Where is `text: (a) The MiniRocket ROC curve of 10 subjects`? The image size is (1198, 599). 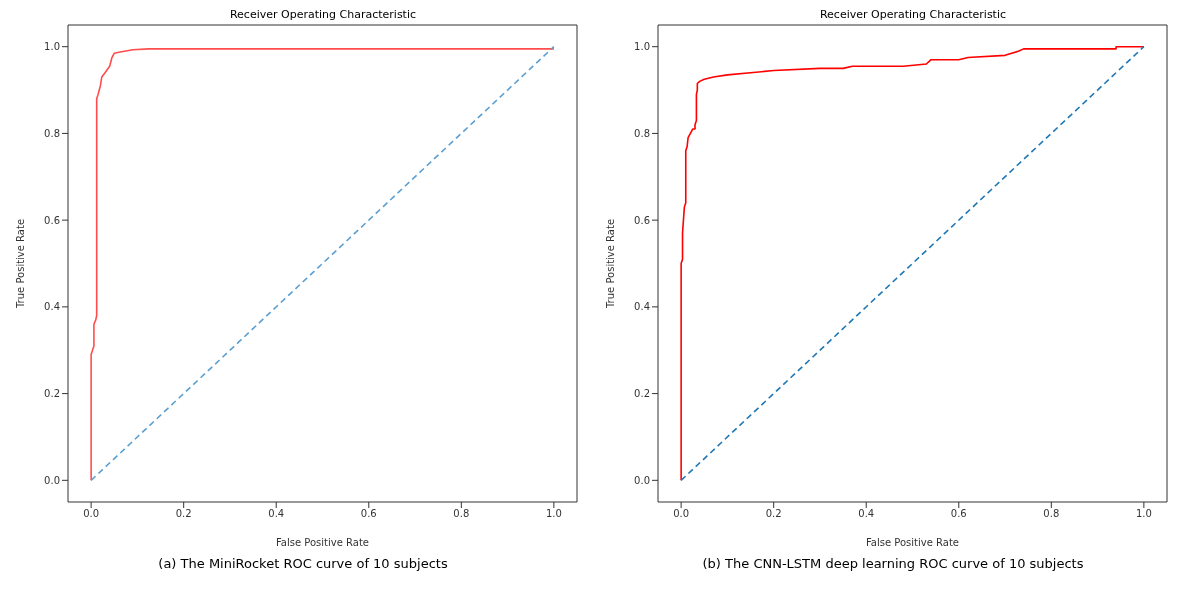
text: (a) The MiniRocket ROC curve of 10 subjects is located at coordinates (303, 563).